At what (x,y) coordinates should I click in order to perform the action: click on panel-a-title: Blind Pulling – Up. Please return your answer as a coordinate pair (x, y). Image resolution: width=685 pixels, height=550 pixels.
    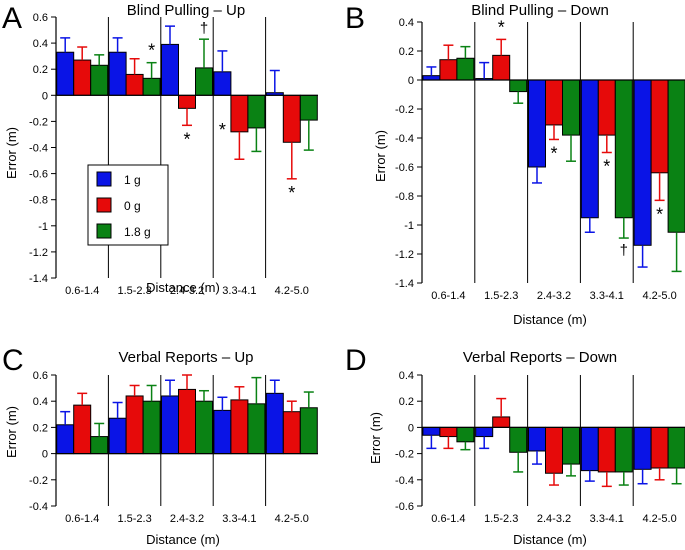
    Looking at the image, I should click on (186, 10).